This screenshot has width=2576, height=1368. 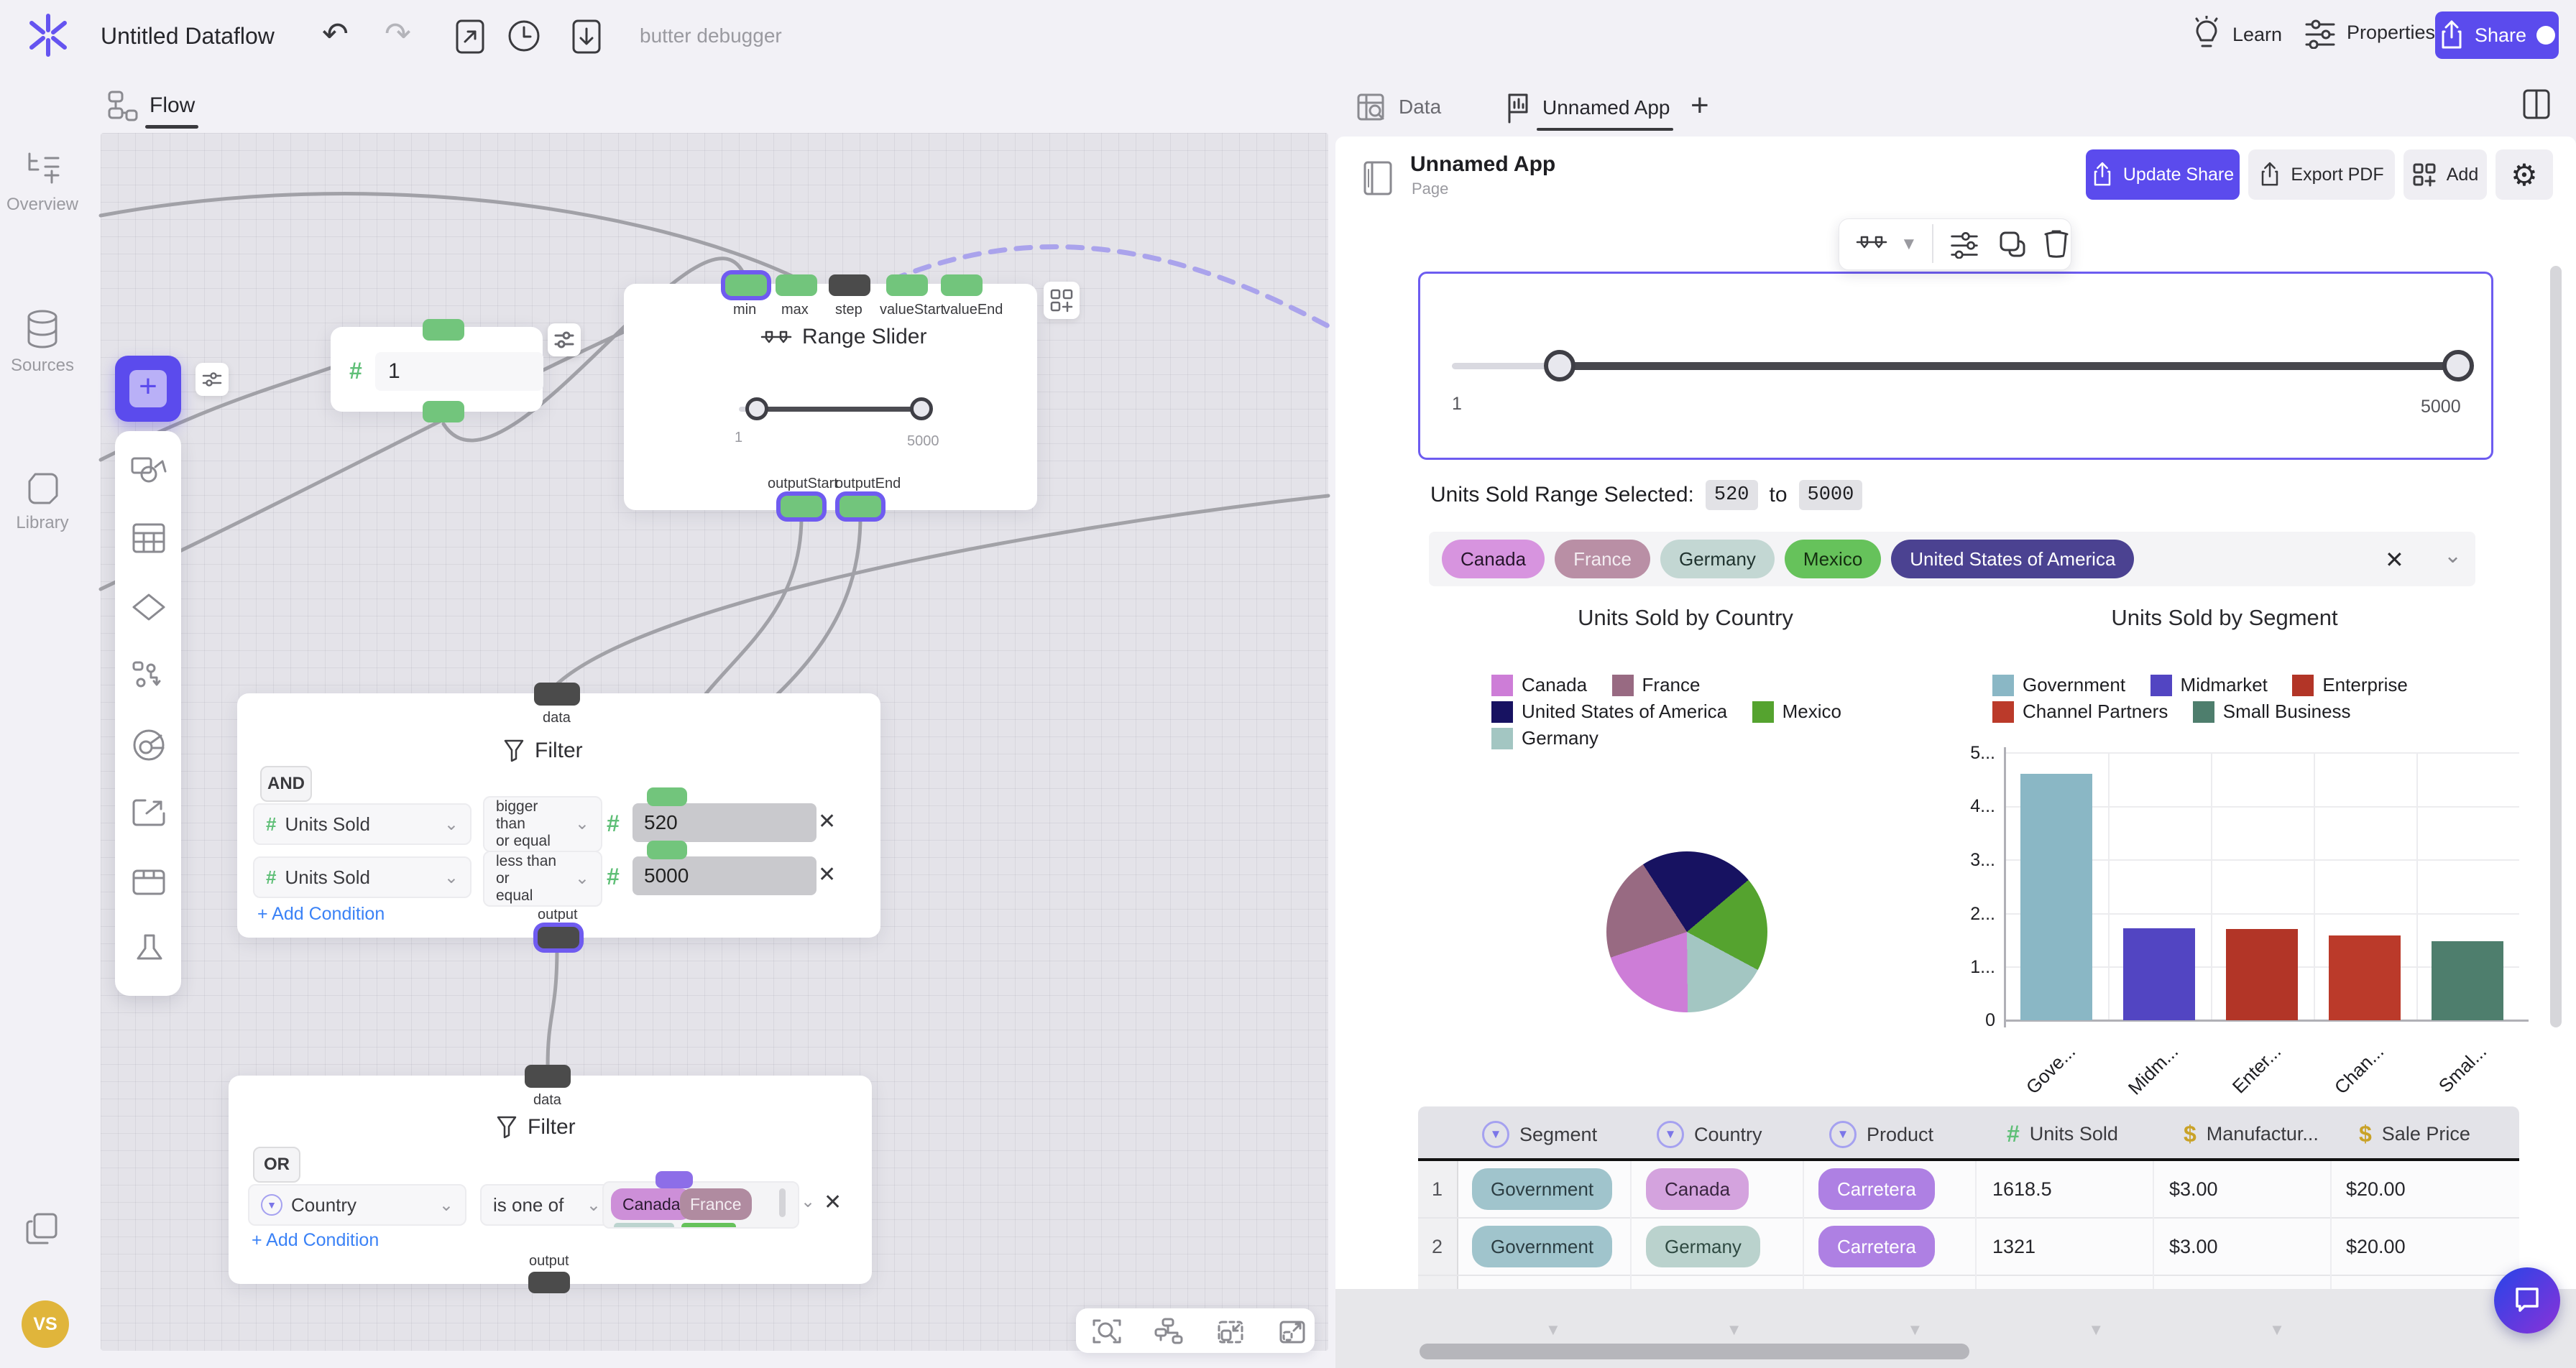 I want to click on legend-germany: Germany, so click(x=1544, y=738).